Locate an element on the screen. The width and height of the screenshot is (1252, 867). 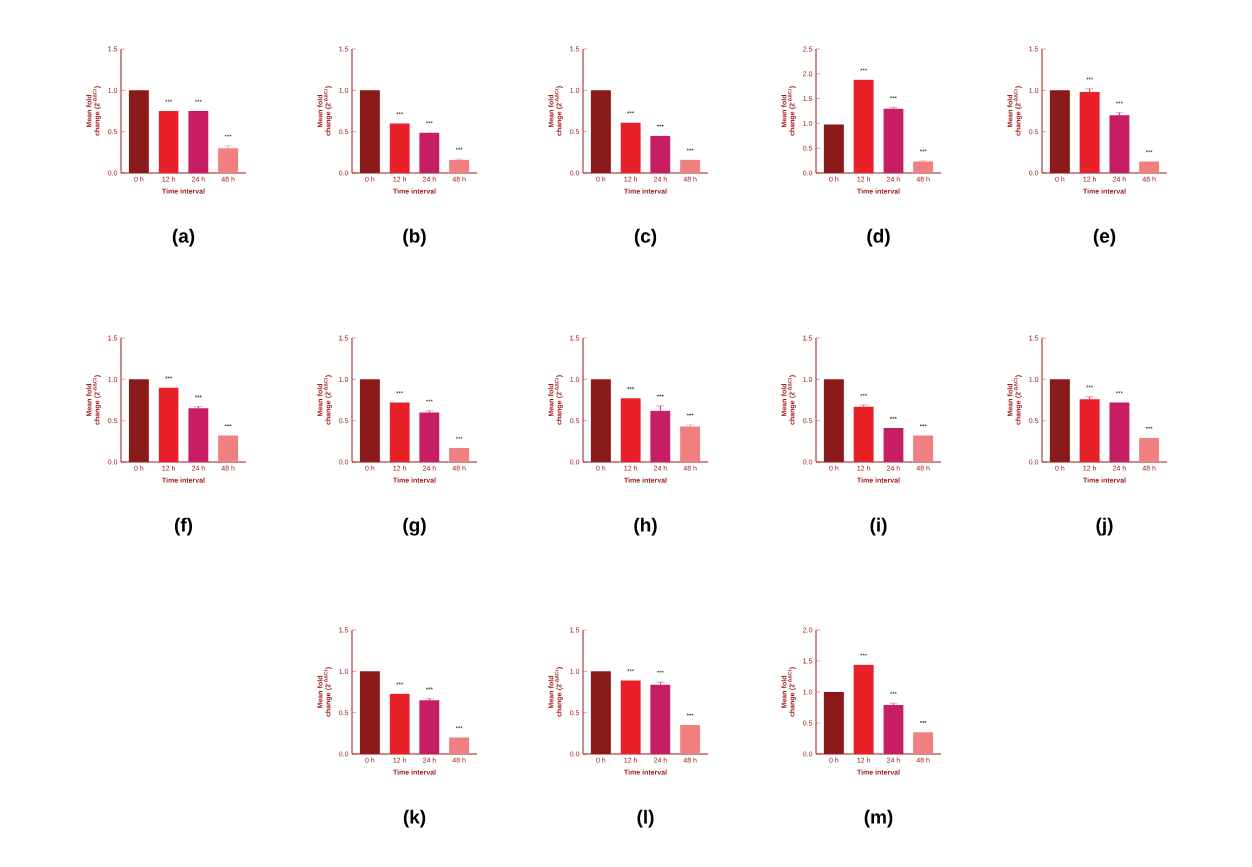
text: (c) is located at coordinates (645, 237).